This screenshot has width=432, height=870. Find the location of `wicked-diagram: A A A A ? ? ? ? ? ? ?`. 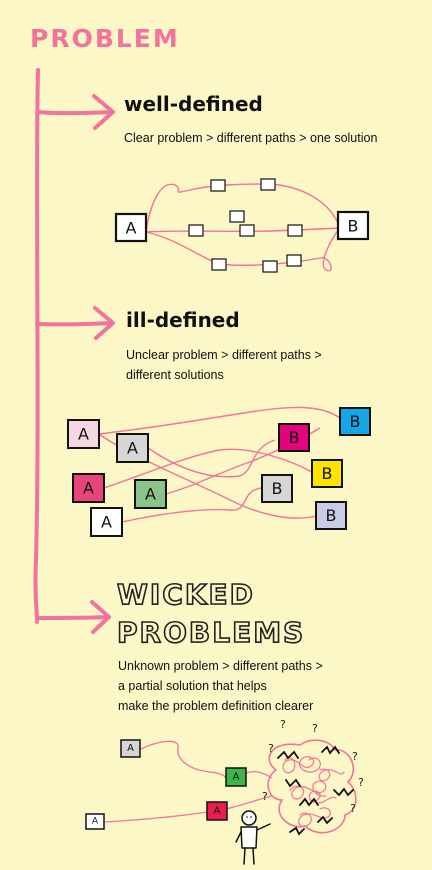

wicked-diagram: A A A A ? ? ? ? ? ? ? is located at coordinates (224, 791).